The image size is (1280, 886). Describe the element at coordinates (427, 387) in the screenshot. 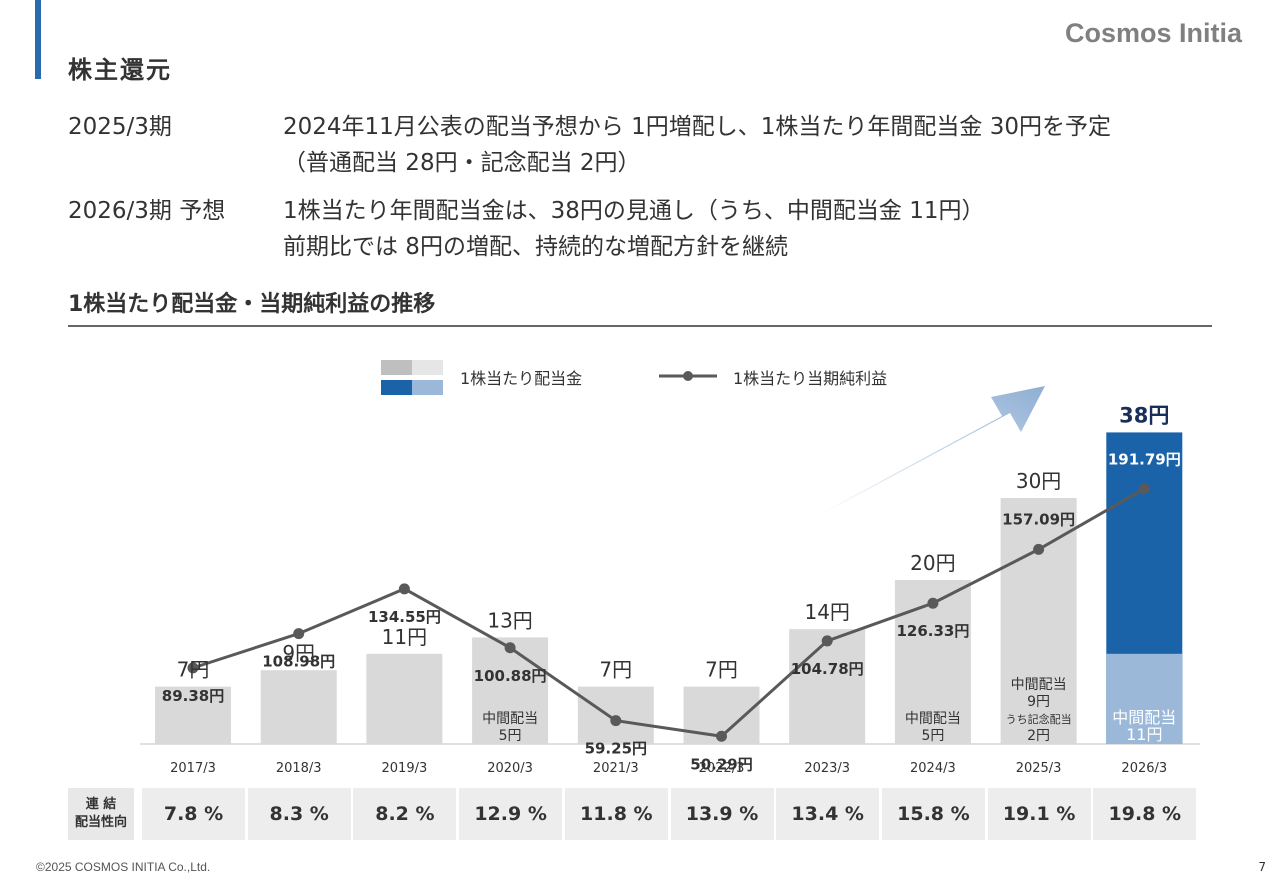

I see `legend-bar-swatch-lightblue` at that location.